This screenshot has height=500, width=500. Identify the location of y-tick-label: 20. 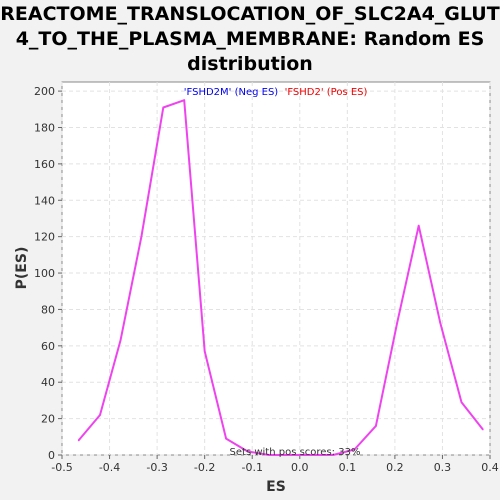
(48, 419).